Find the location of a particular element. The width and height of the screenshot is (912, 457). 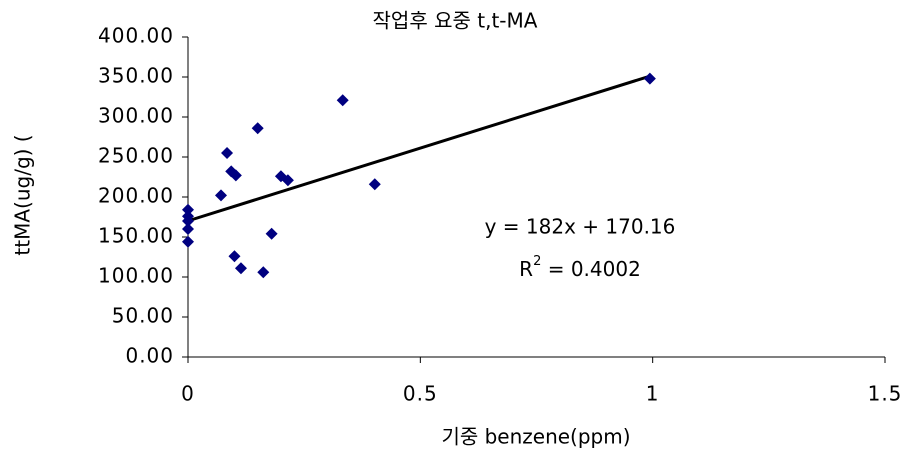

r-squared-rest: = 0.4002 is located at coordinates (590, 269).